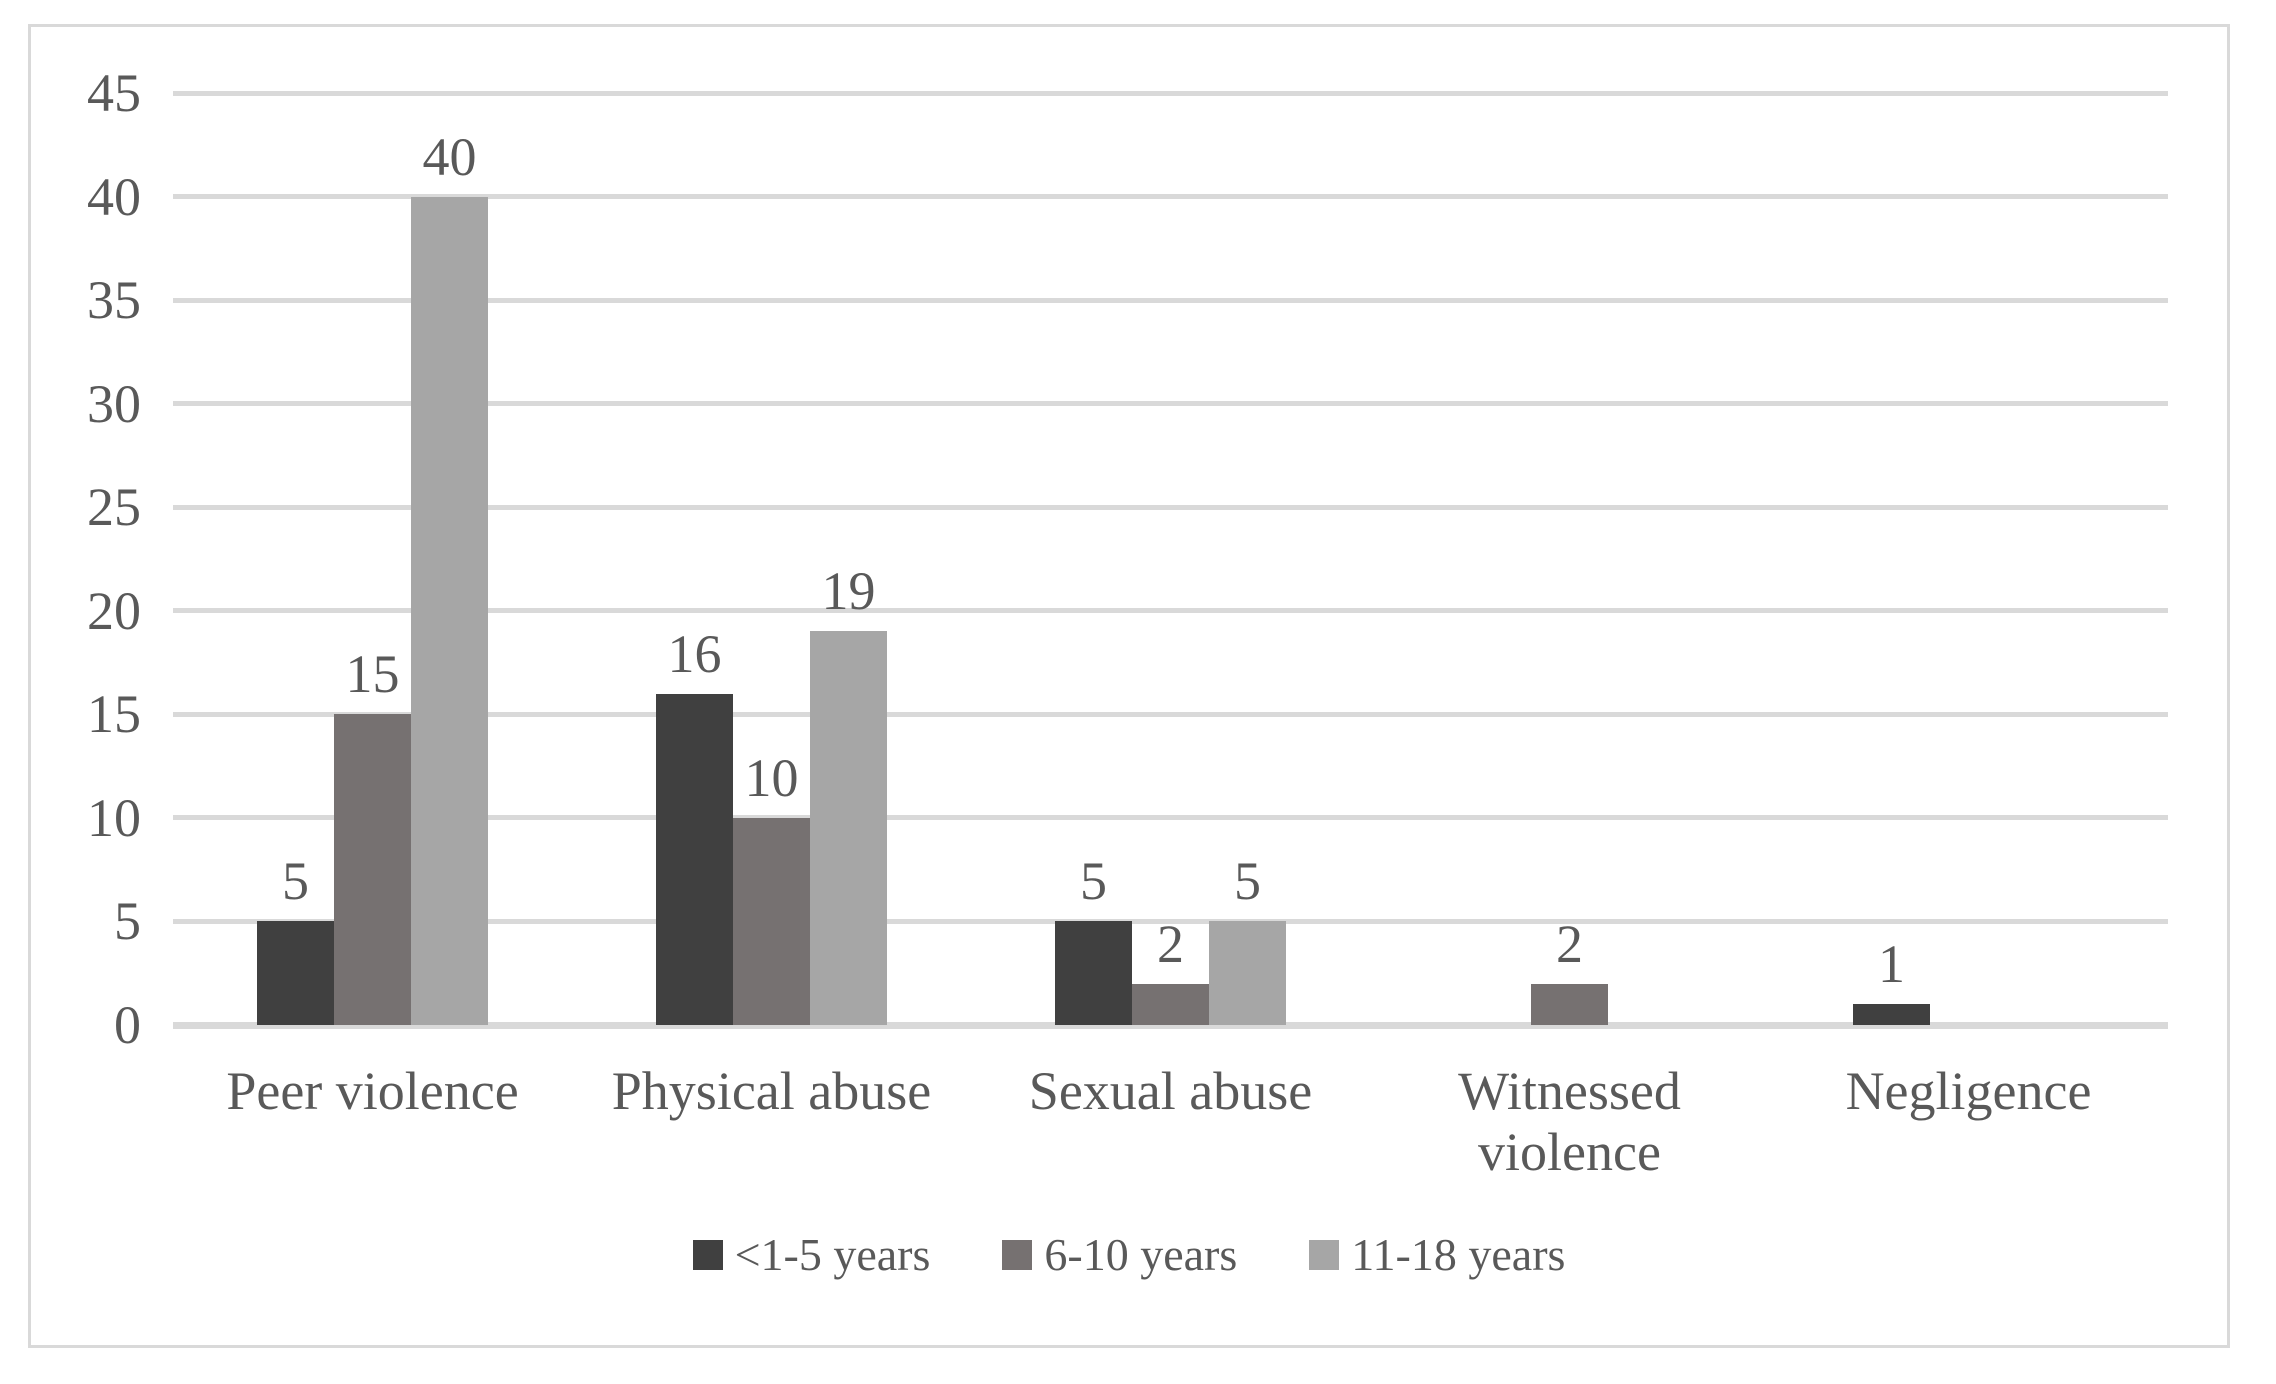  I want to click on y-tick-label: 15, so click(114, 714).